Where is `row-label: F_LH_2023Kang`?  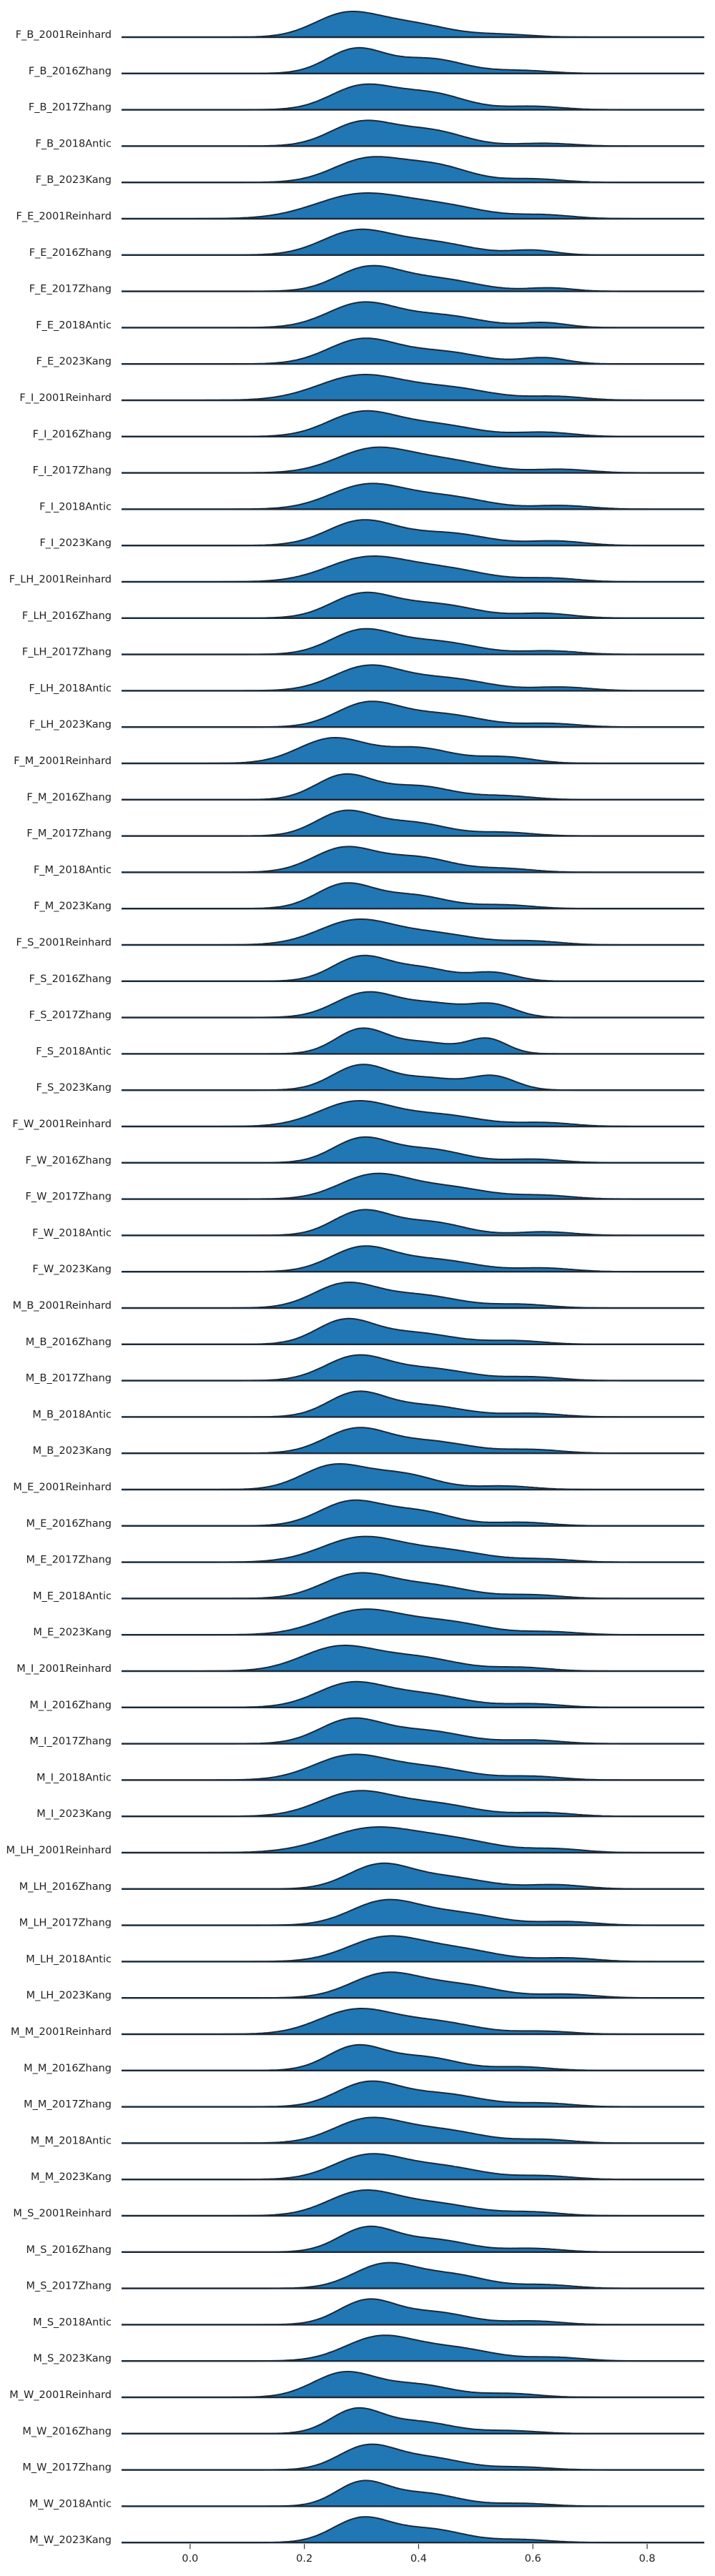
row-label: F_LH_2023Kang is located at coordinates (70, 724).